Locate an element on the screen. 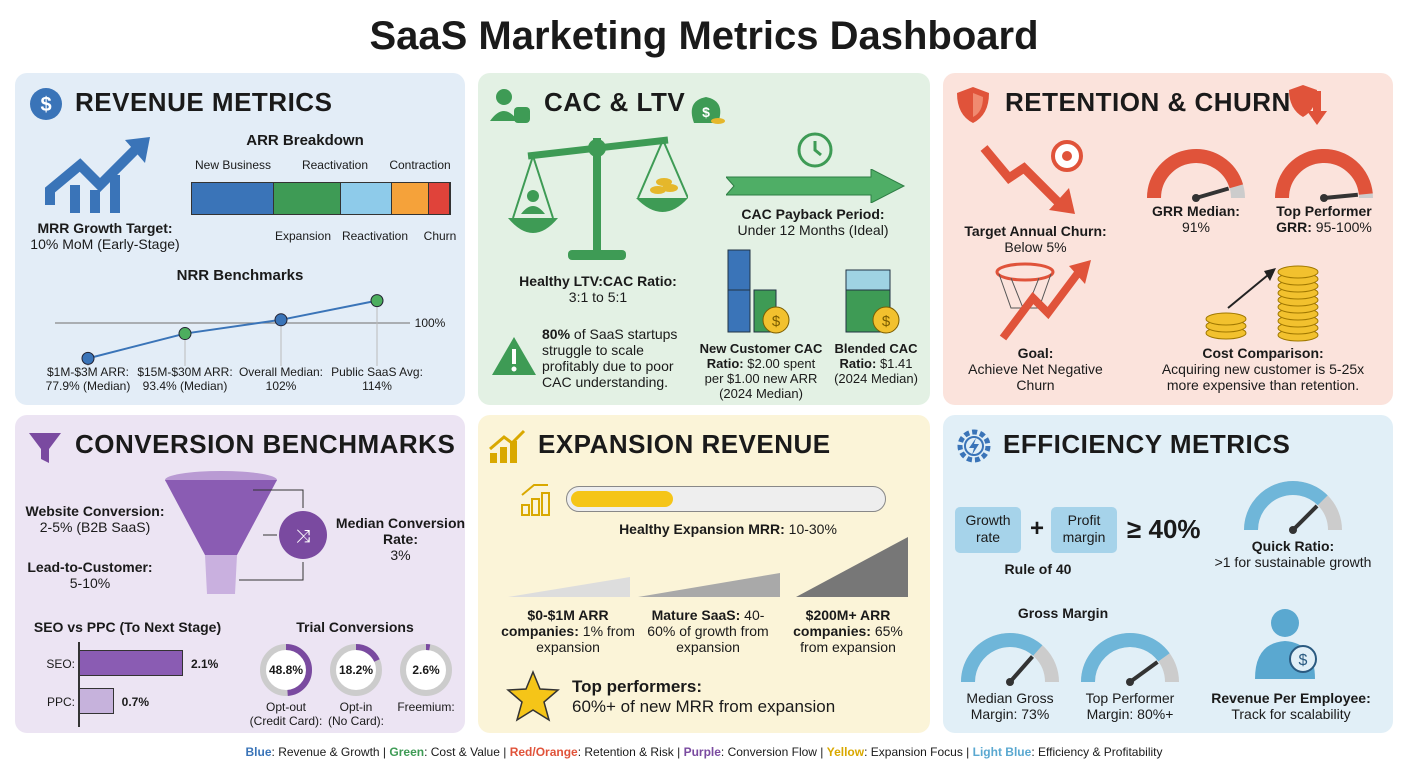  conversion-funnel-diagram: ⤨ is located at coordinates (246, 532).